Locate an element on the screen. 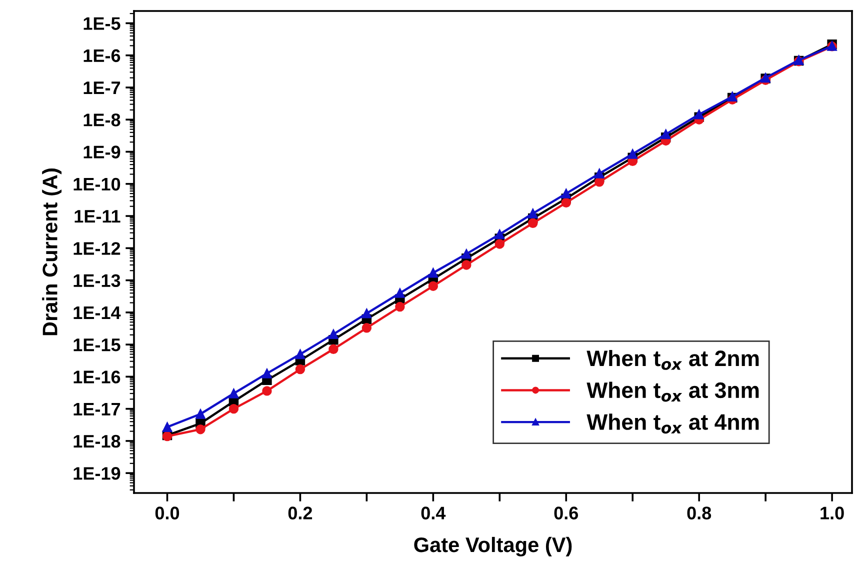  y-tick-label: 1E-11 is located at coordinates (97, 216).